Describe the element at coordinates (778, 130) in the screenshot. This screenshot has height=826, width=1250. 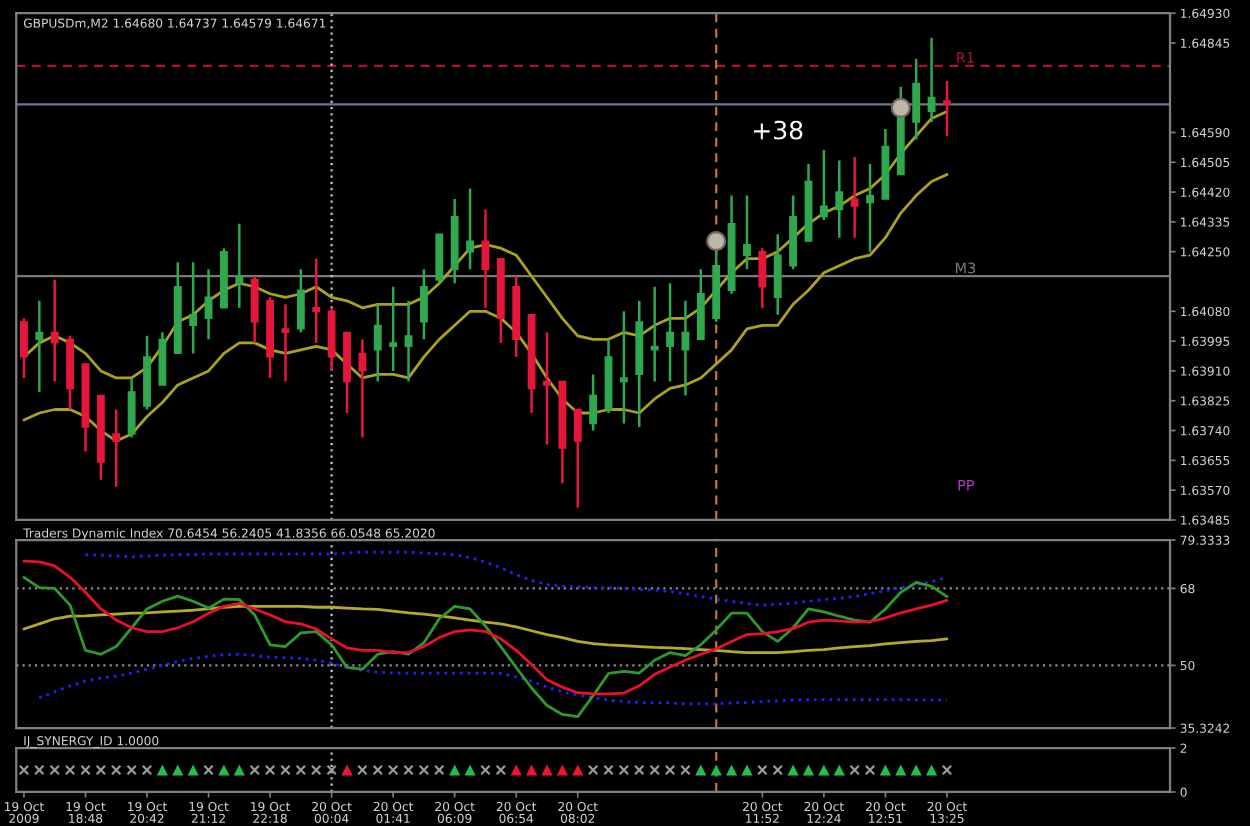
I see `annotation: +38` at that location.